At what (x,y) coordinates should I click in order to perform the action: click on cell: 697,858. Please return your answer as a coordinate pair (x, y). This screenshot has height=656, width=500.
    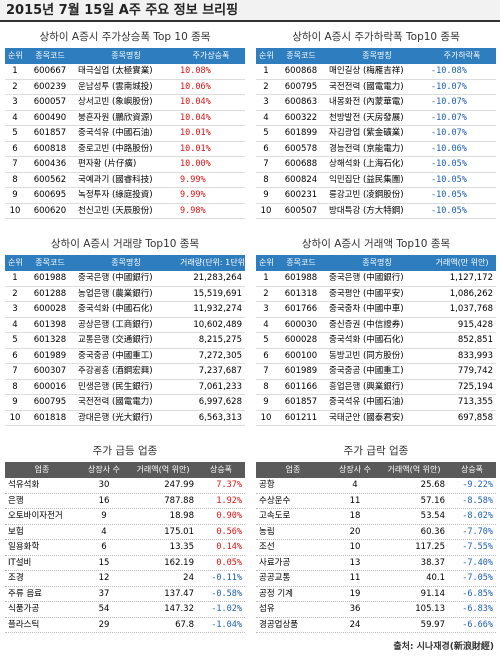
    Looking at the image, I should click on (475, 417).